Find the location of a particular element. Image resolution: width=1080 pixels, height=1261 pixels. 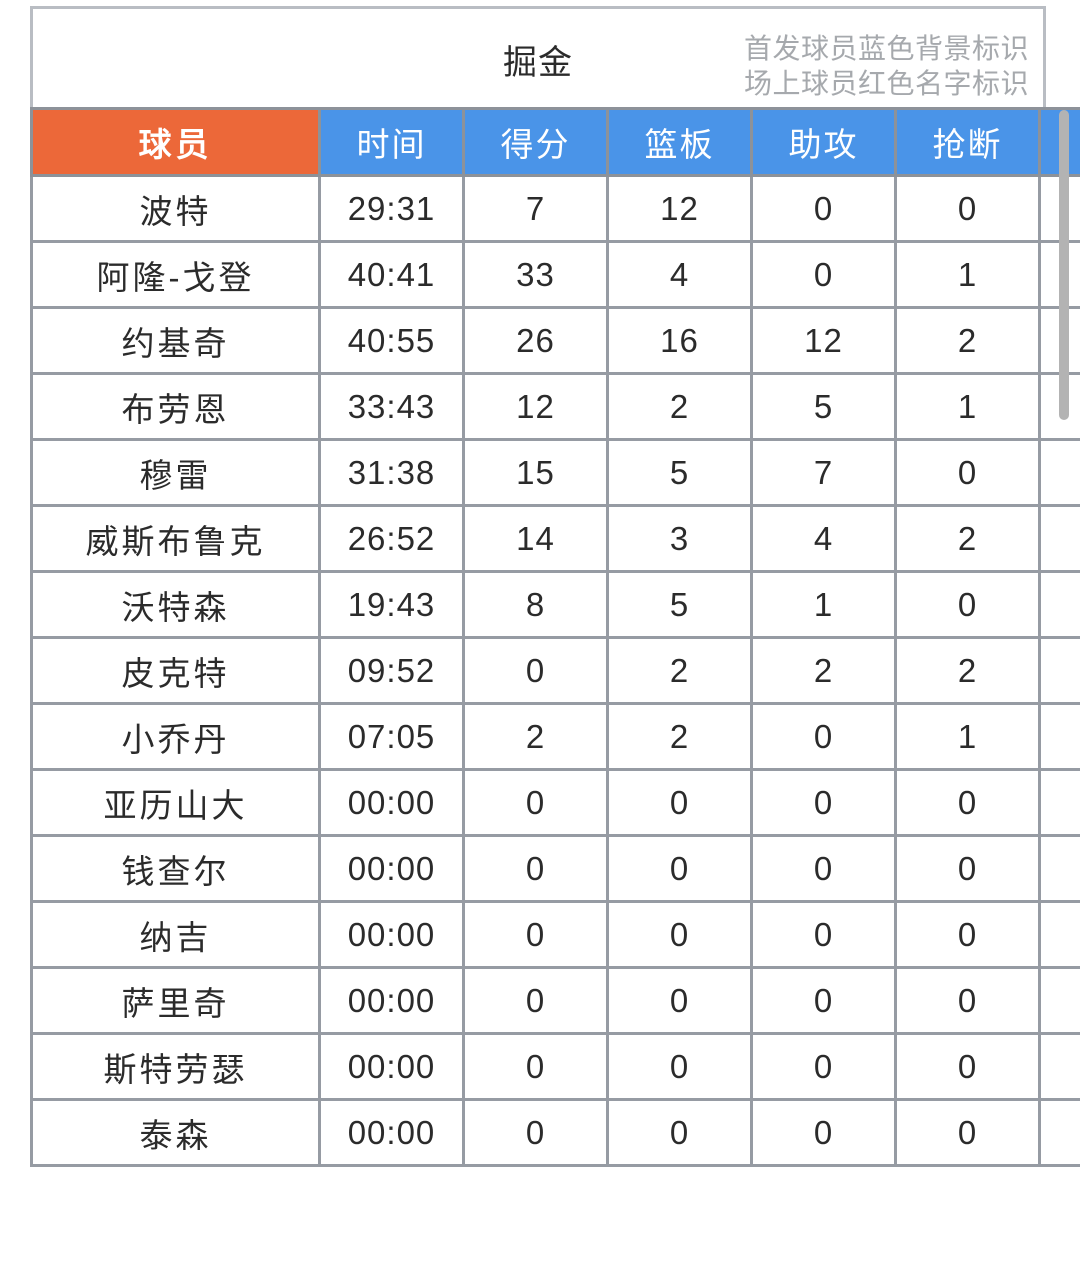

table-row: 钱查尔 00:00 0 0 0 0 is located at coordinates (555, 868).